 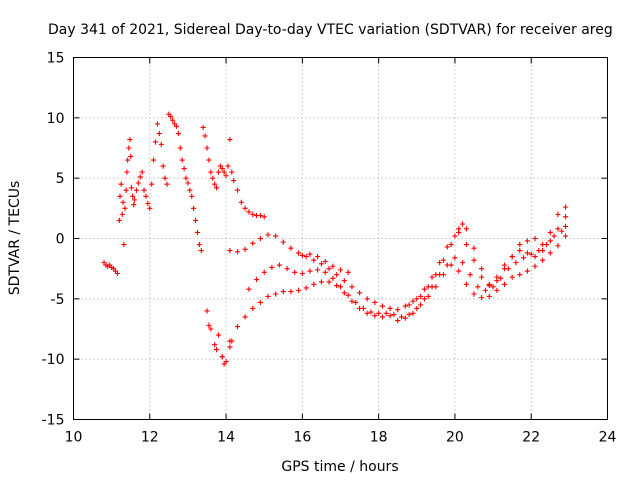 What do you see at coordinates (302, 438) in the screenshot?
I see `x-tick-label: 16` at bounding box center [302, 438].